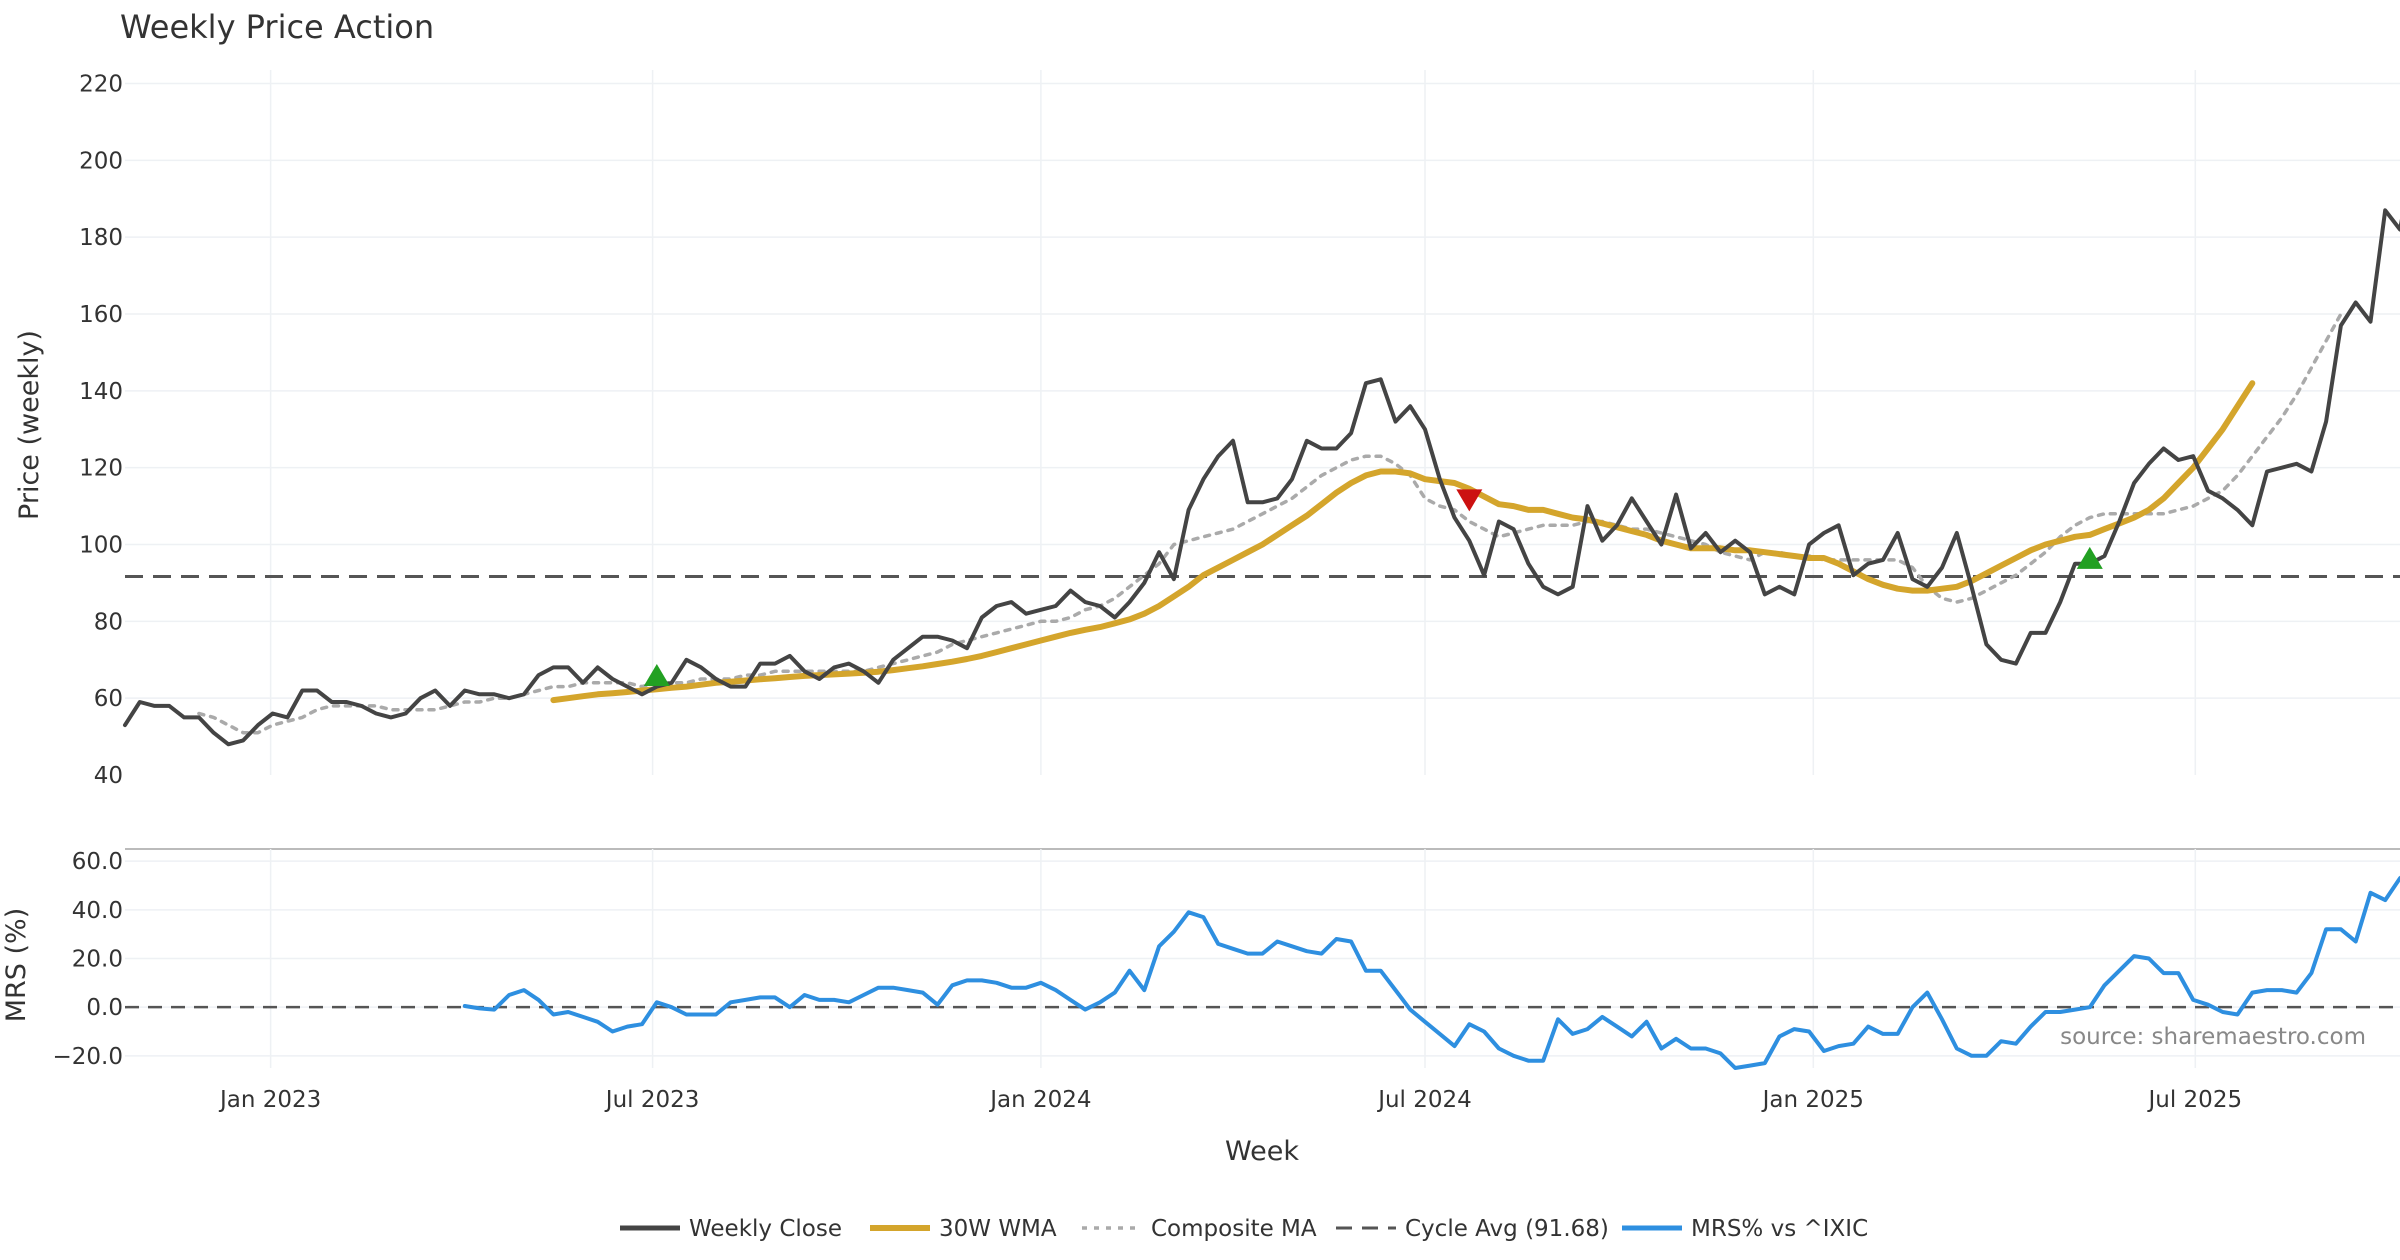  Describe the element at coordinates (652, 1100) in the screenshot. I see `x-tick-label: Jul 2023` at that location.